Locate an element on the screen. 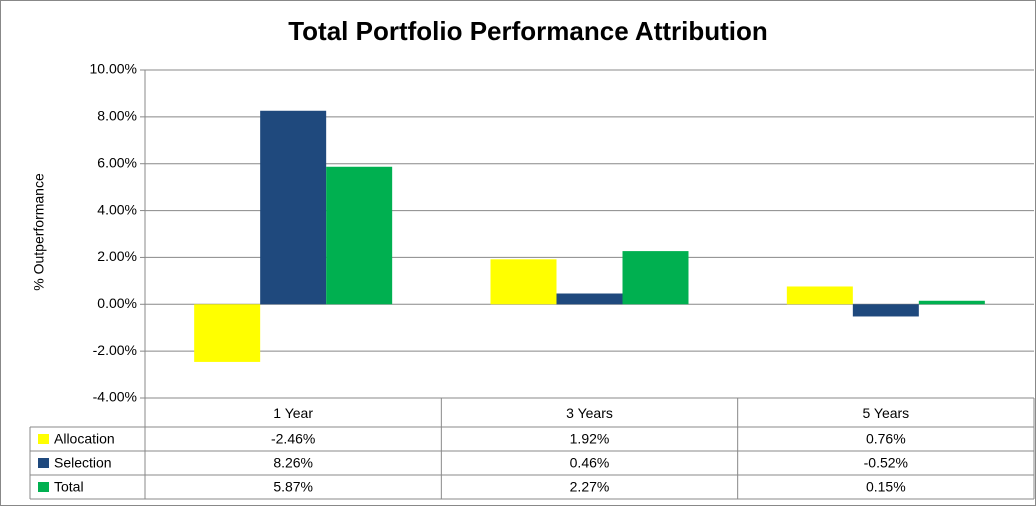 The image size is (1036, 506). data-table-cell: -2.46% is located at coordinates (293, 439).